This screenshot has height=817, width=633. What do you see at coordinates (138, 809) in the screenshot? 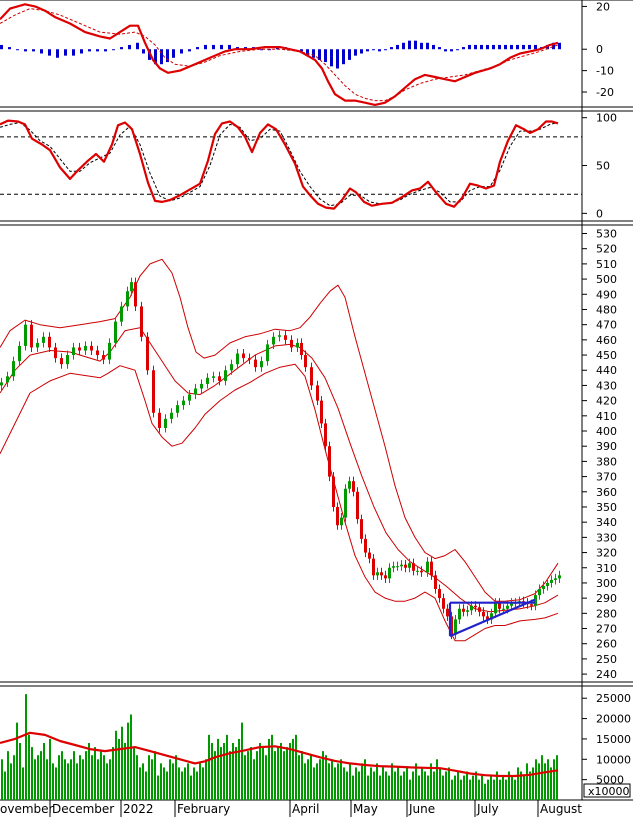
I see `x-axis-label: 2022` at bounding box center [138, 809].